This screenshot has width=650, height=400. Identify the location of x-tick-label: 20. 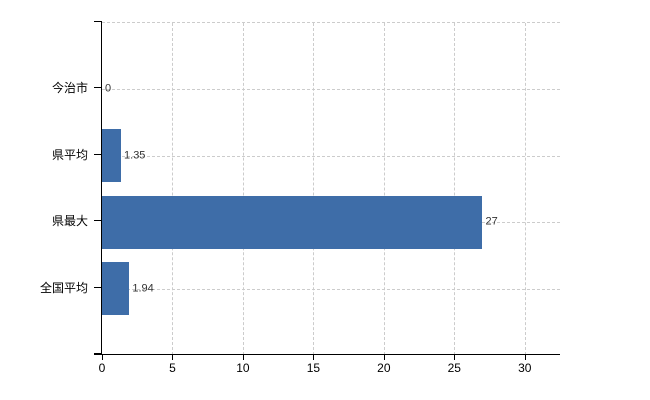
(384, 368).